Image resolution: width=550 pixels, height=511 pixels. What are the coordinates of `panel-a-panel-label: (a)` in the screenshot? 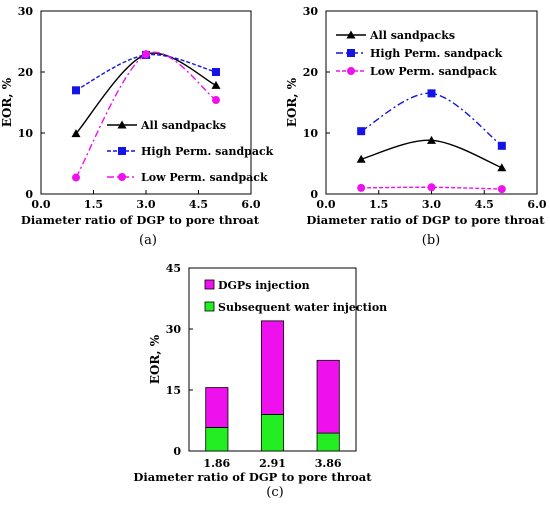 It's located at (148, 240).